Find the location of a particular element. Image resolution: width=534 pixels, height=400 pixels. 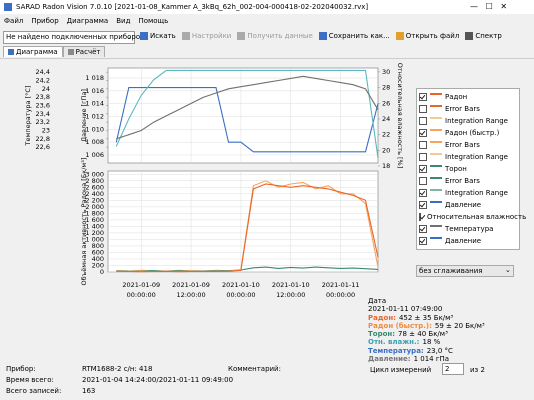

tab: Расчёт is located at coordinates (84, 51).